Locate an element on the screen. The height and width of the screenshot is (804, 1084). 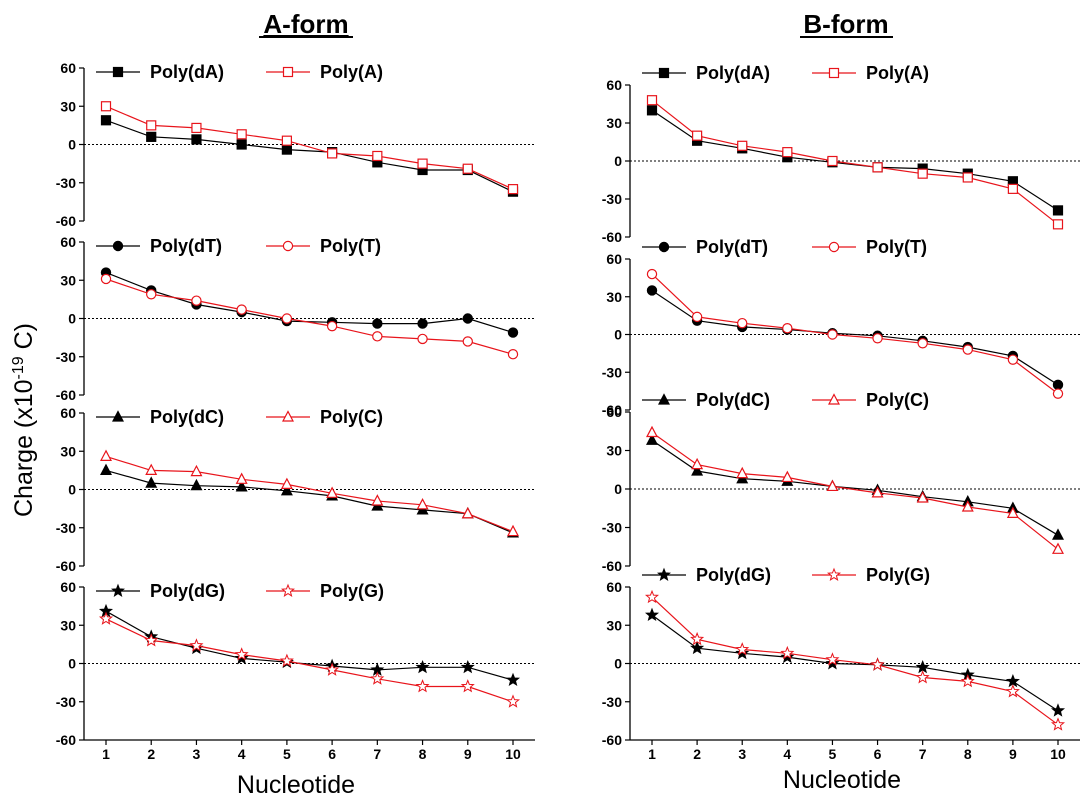
legend-entry: Poly(T) is located at coordinates (323, 246).